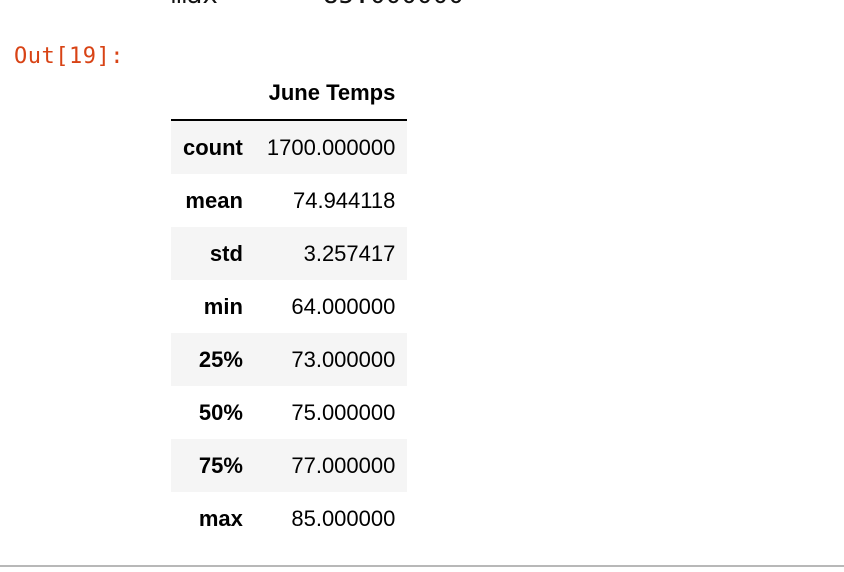  Describe the element at coordinates (343, 412) in the screenshot. I see `row-value: 75.000000` at that location.